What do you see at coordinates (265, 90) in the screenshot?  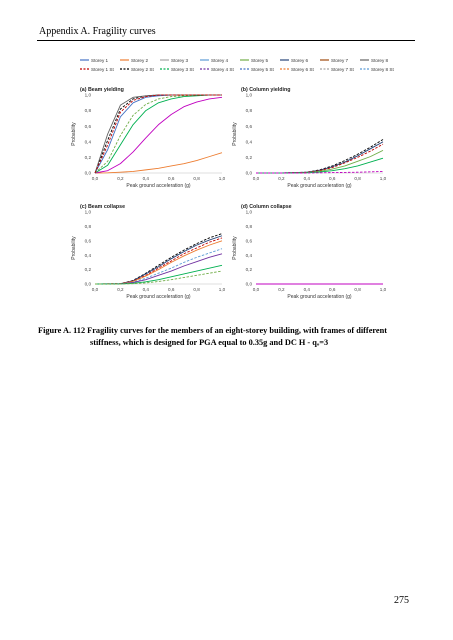 I see `panel-title: (b) Column yielding` at bounding box center [265, 90].